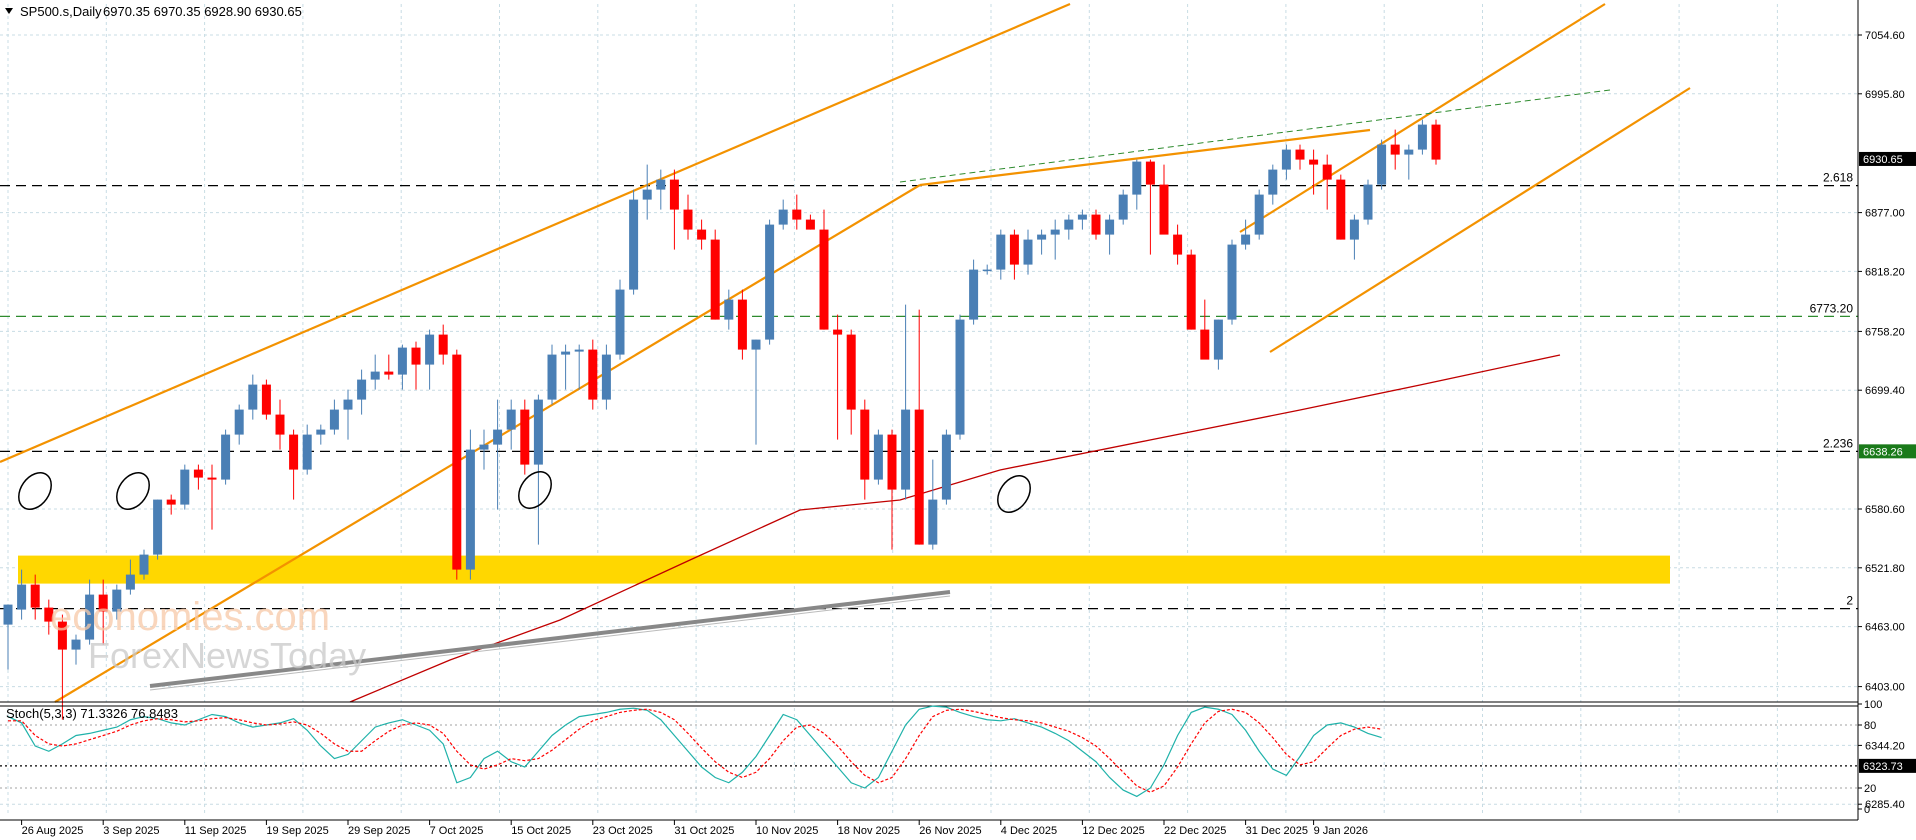 This screenshot has width=1916, height=840. Describe the element at coordinates (1883, 767) in the screenshot. I see `price-tag-label: 6323.73` at that location.